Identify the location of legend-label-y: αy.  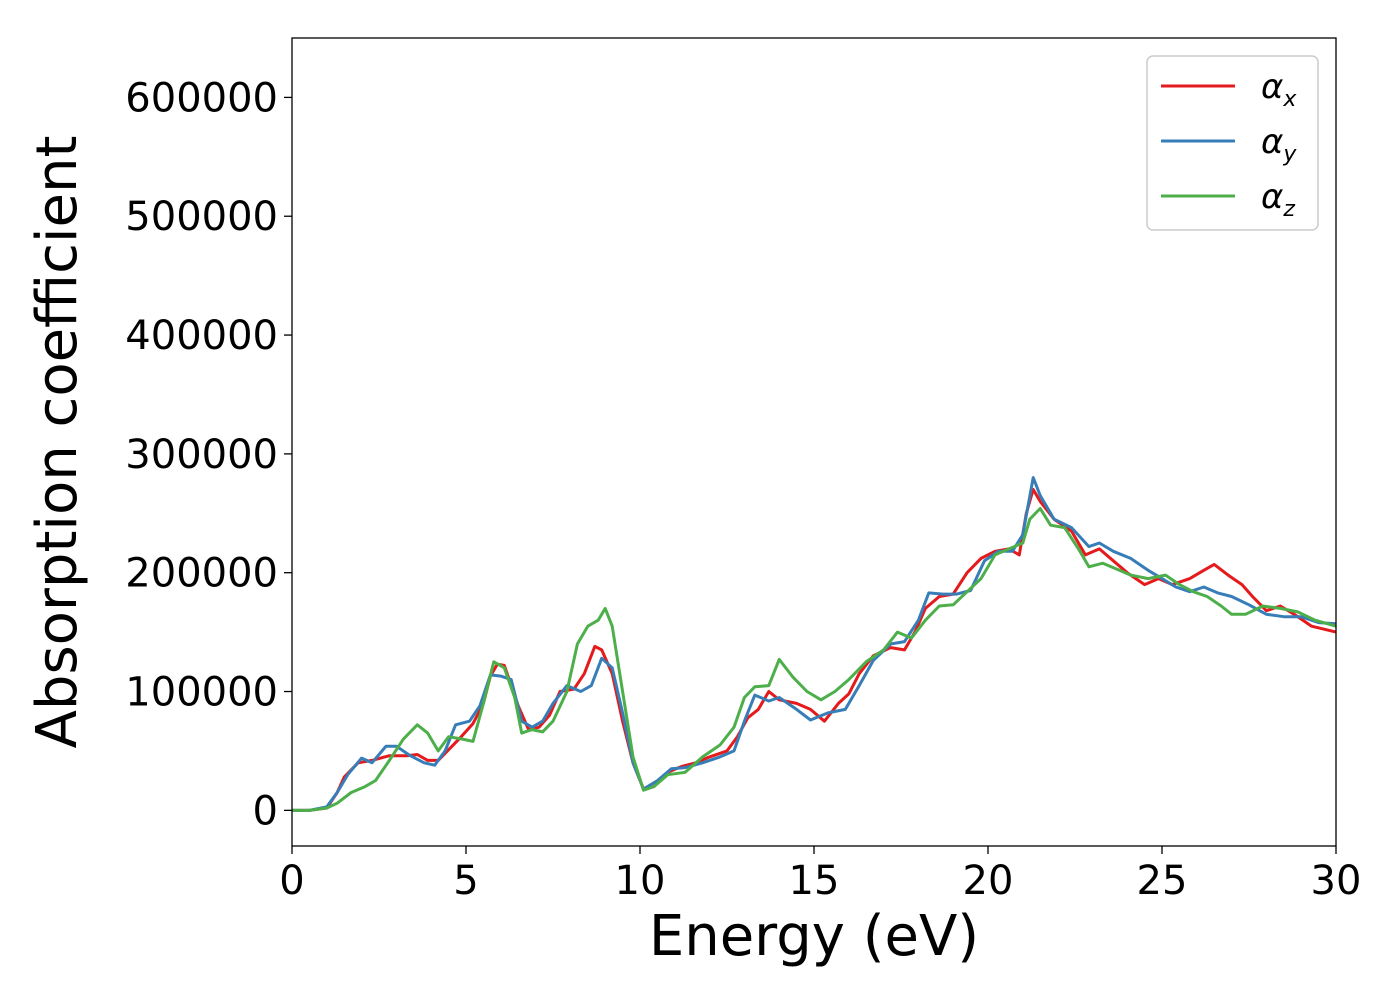
(1279, 144).